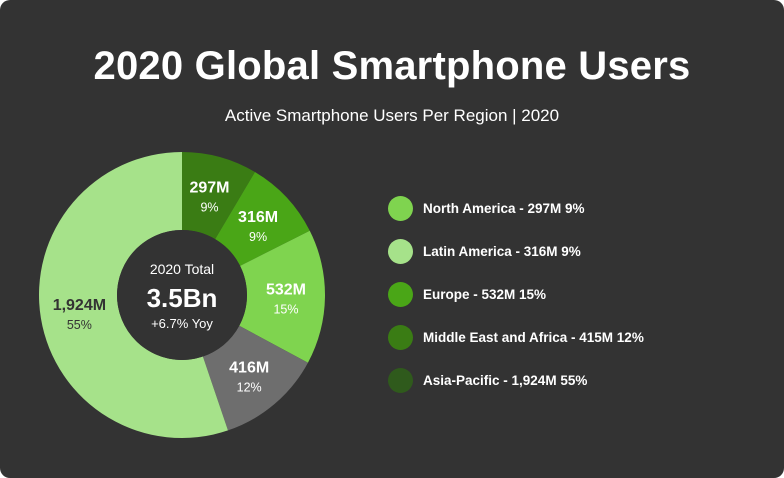 The height and width of the screenshot is (478, 784). I want to click on slice-value-label: 316M, so click(258, 217).